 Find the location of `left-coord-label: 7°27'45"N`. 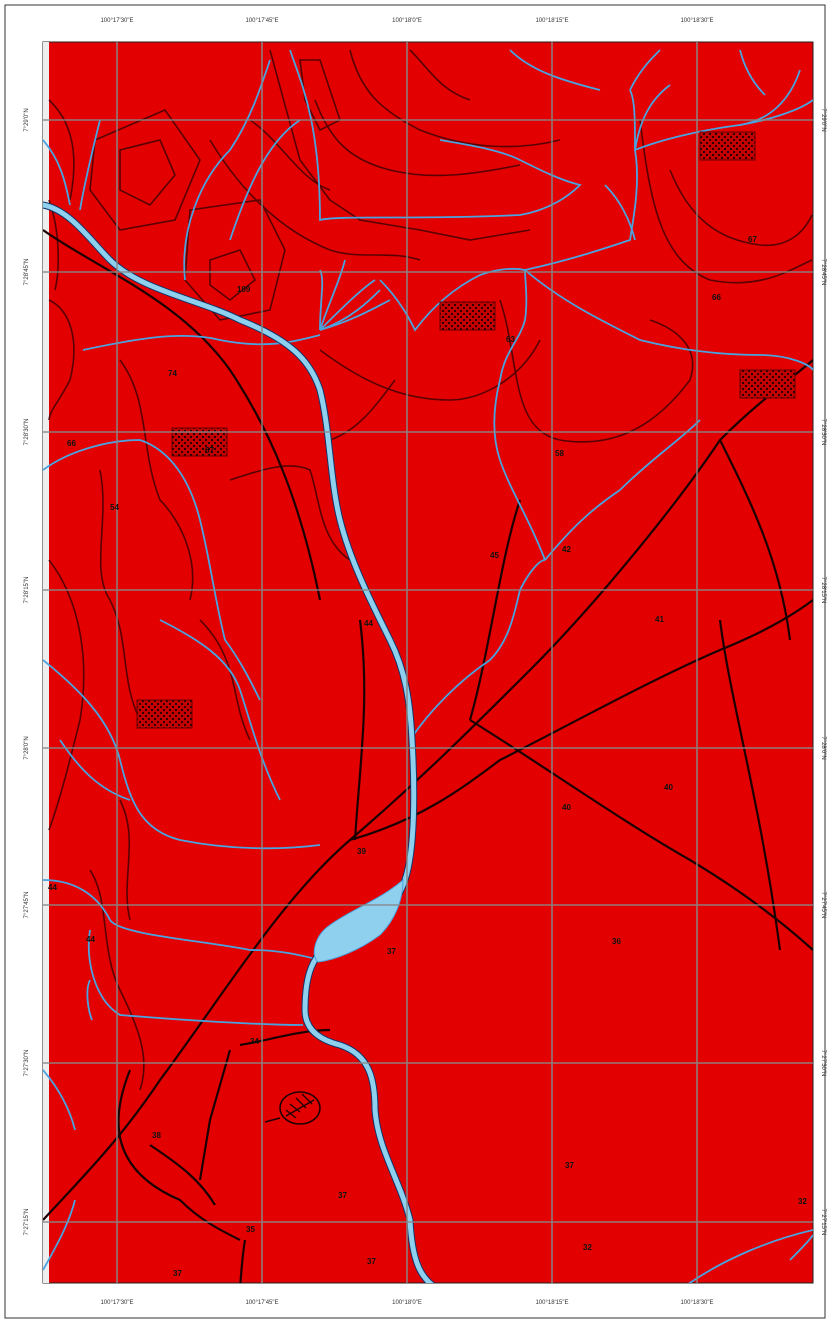

left-coord-label: 7°27'45"N is located at coordinates (27, 905).